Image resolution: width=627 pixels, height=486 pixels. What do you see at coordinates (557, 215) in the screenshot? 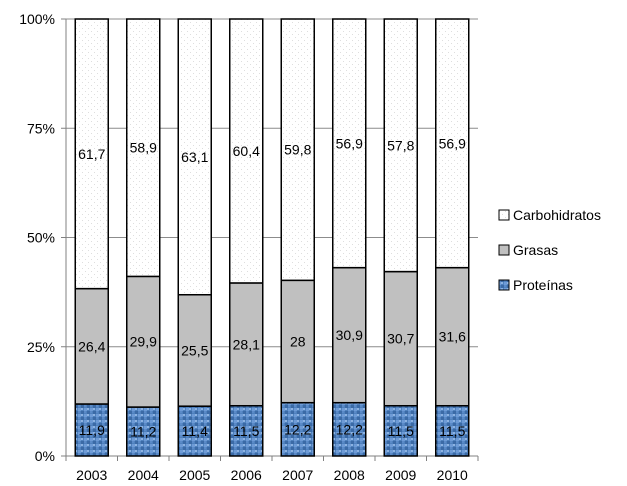
I see `legend-label: Carbohidratos` at bounding box center [557, 215].